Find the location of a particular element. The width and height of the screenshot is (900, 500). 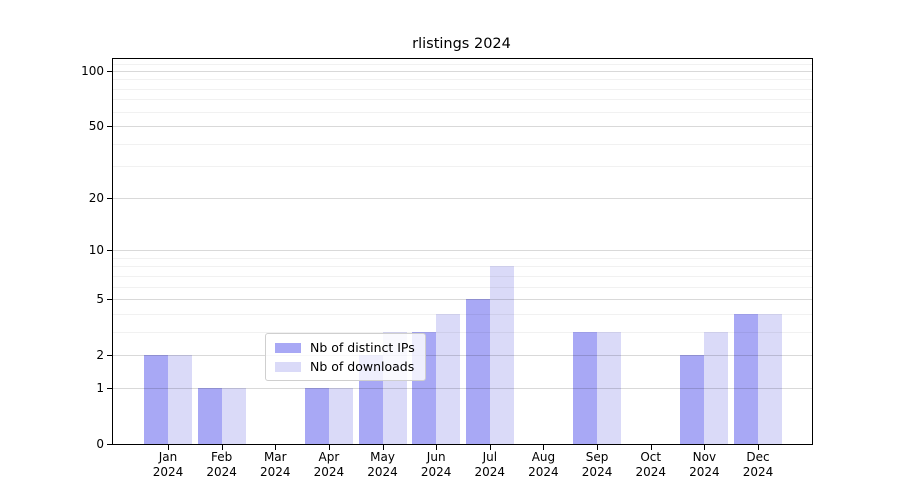

y-tick-label: 10 is located at coordinates (96, 250).